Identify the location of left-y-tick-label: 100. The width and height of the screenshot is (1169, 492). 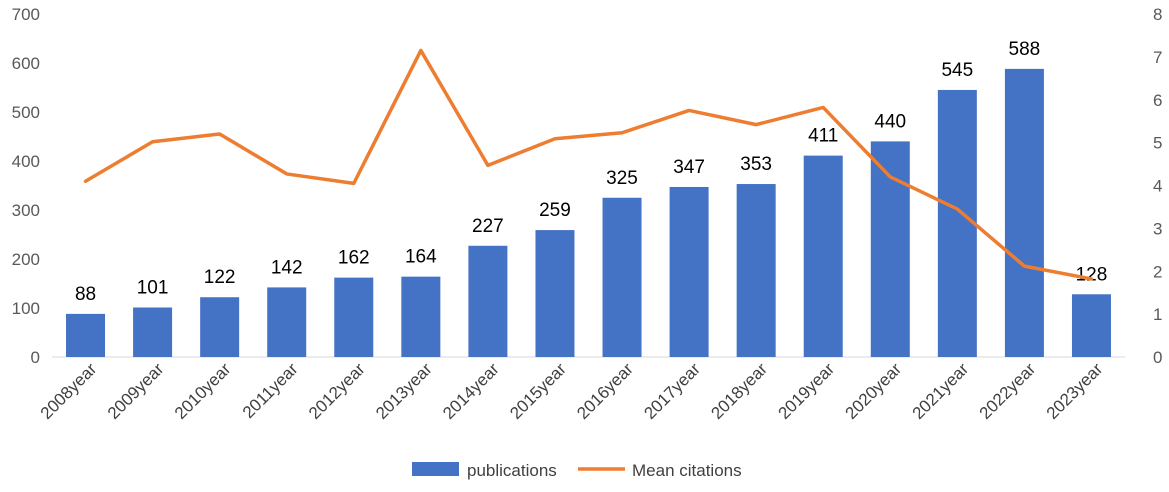
(26, 308).